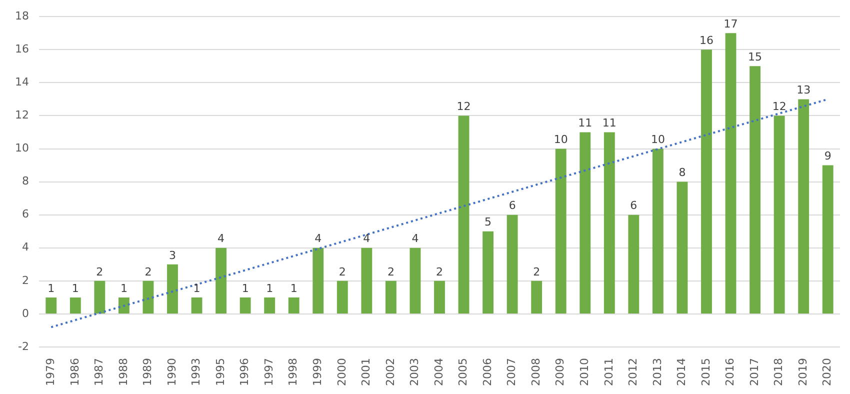 Image resolution: width=850 pixels, height=394 pixels. I want to click on x-tick-label: 2017, so click(754, 372).